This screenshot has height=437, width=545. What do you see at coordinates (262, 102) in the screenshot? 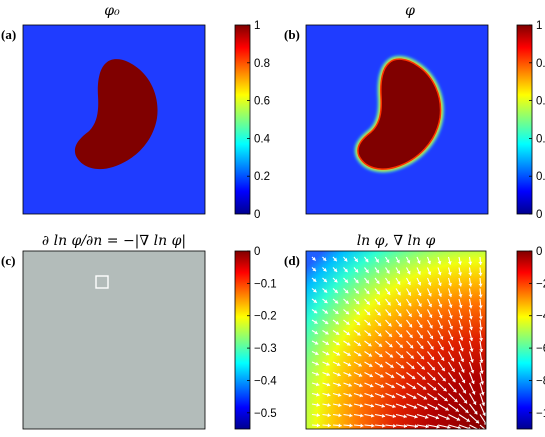
I see `colorbar-tick-label: 0.6` at bounding box center [262, 102].